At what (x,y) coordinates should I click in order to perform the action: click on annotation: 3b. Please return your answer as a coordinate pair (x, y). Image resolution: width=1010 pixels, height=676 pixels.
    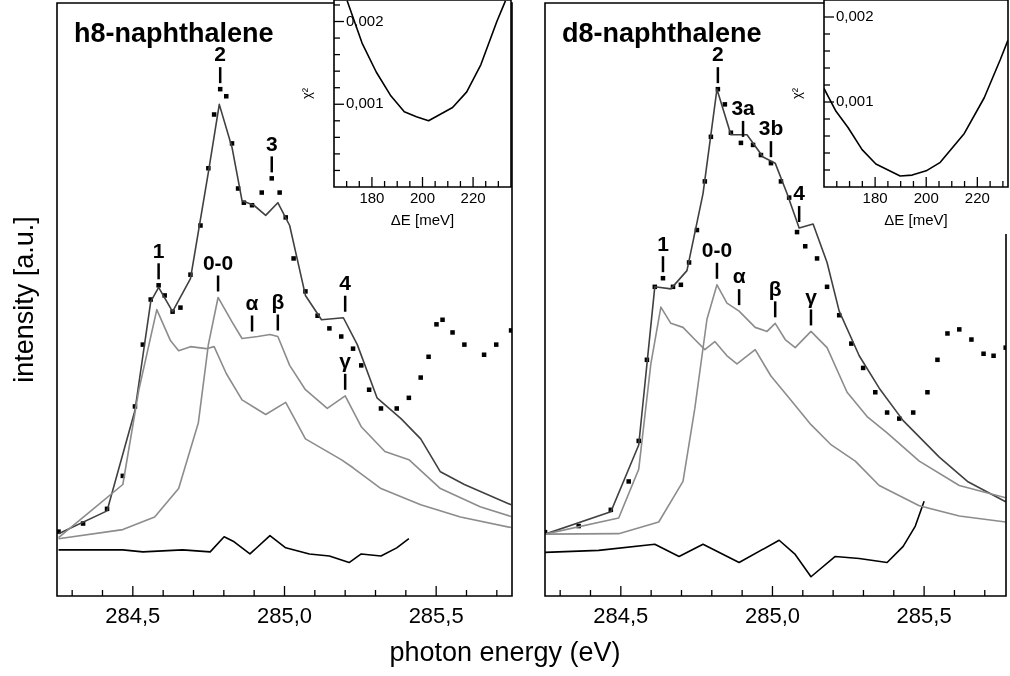
    Looking at the image, I should click on (771, 128).